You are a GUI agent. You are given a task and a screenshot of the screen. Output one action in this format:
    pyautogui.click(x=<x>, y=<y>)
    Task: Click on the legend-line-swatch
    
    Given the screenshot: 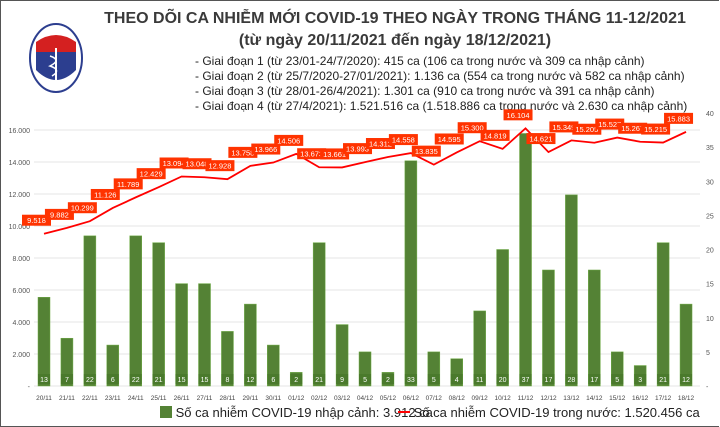 What is the action you would take?
    pyautogui.click(x=404, y=412)
    